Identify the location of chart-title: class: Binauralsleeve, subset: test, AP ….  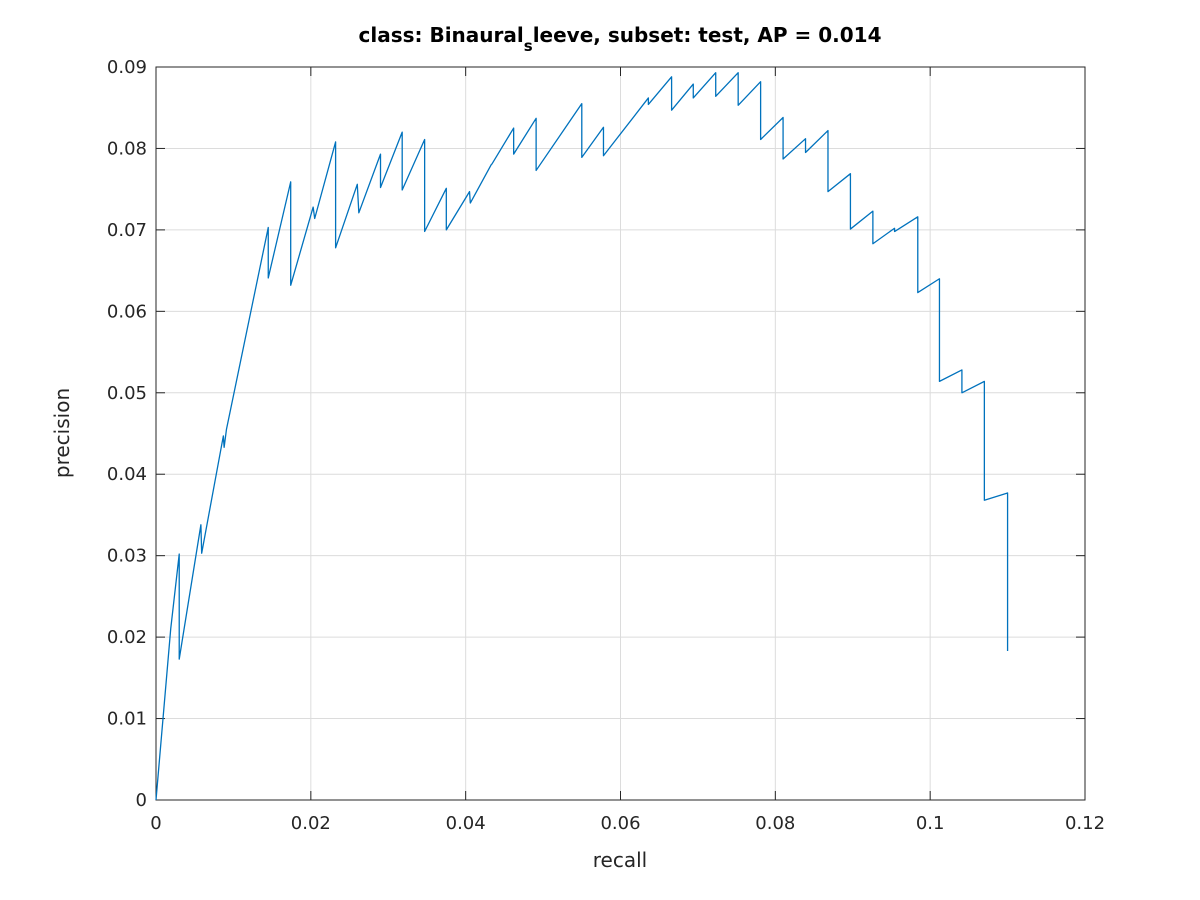
(619, 39).